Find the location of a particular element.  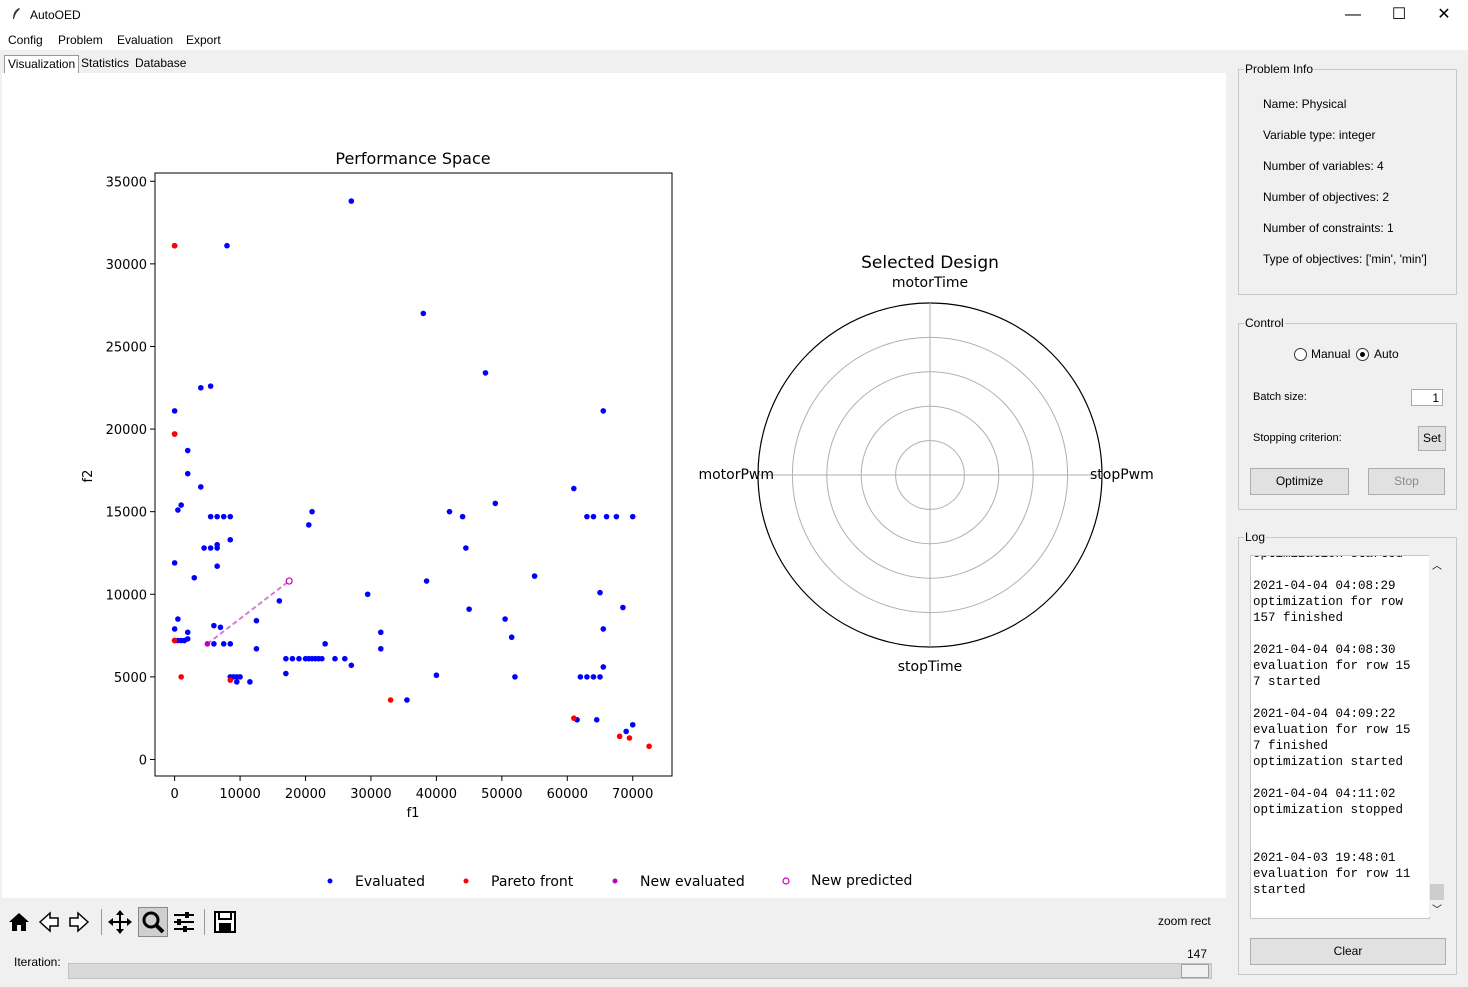

tab-visualization: Visualization is located at coordinates (42, 64).